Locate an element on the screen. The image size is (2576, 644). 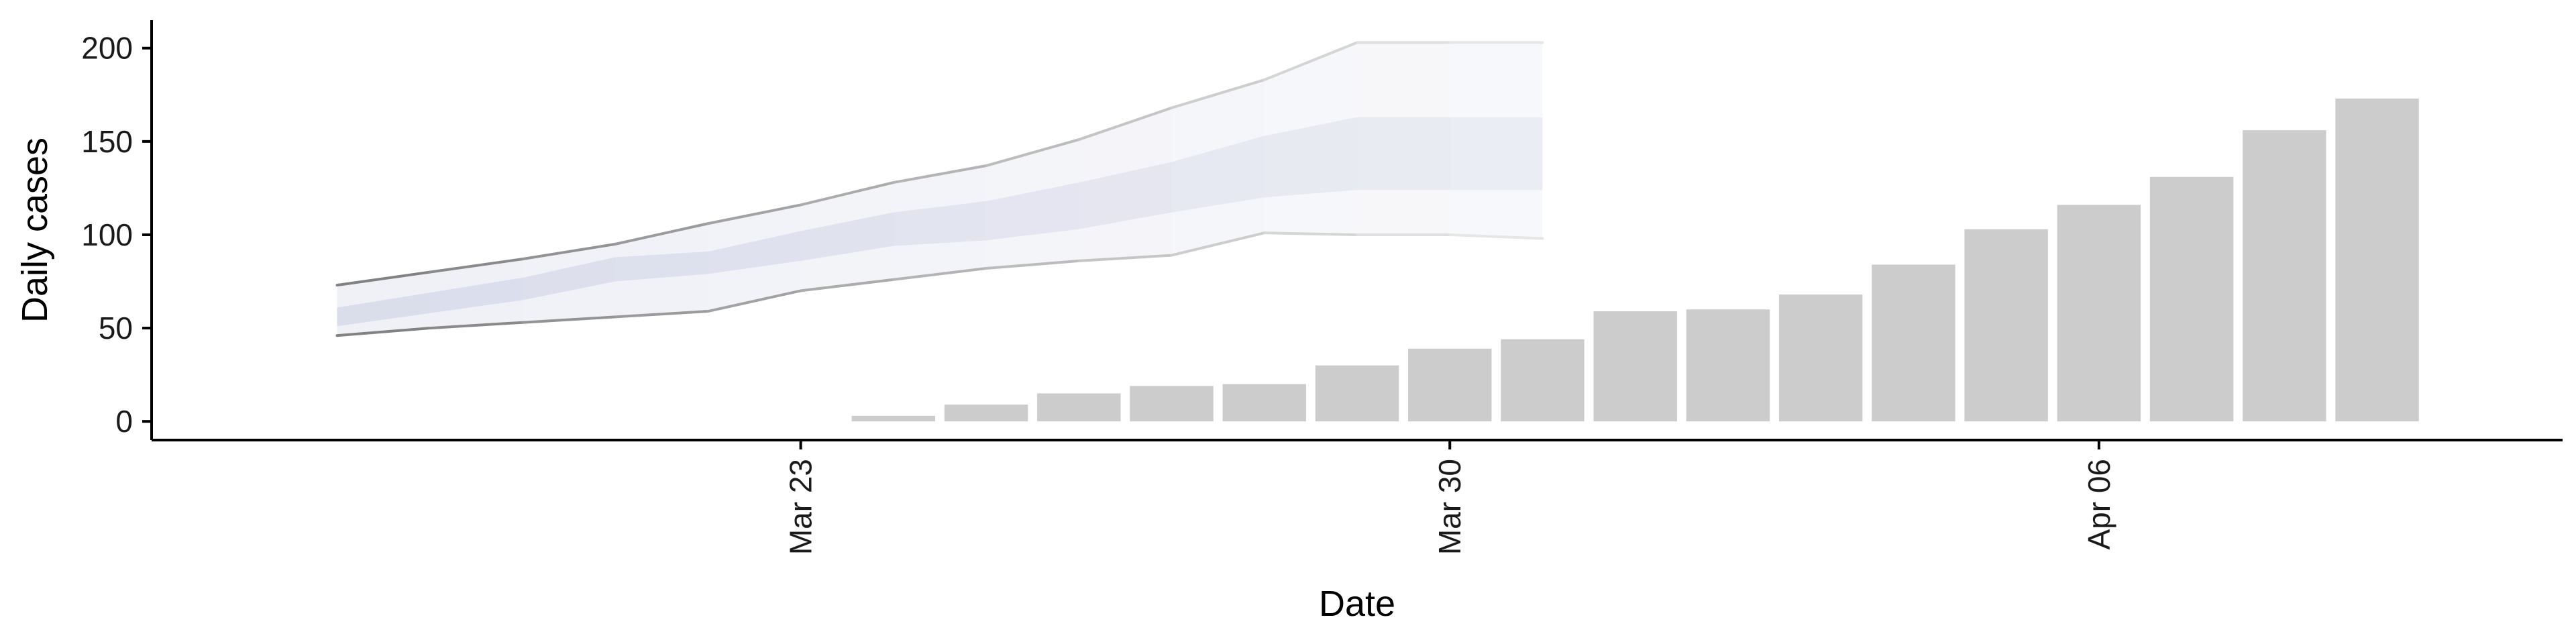
x-axis-title: Date is located at coordinates (1357, 604).